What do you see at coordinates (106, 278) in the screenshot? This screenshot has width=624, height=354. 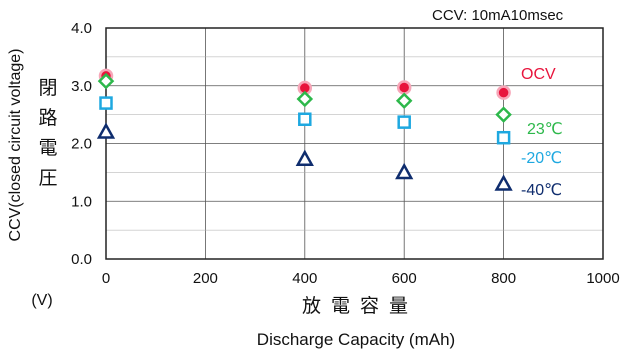 I see `x-tick-label: 0` at bounding box center [106, 278].